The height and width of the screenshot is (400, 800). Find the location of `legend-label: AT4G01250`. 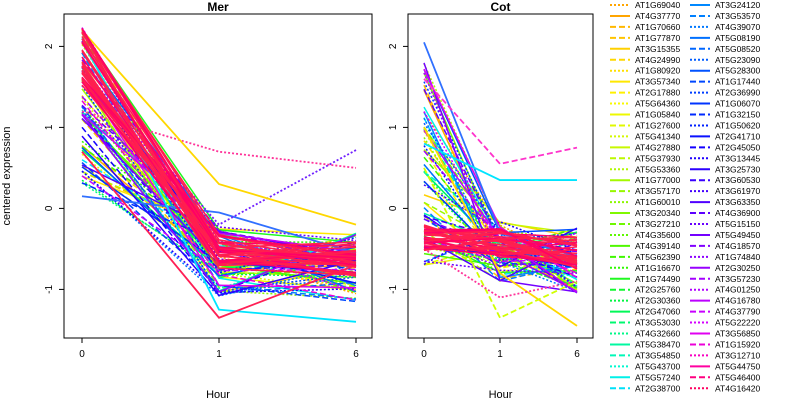

legend-label: AT4G01250 is located at coordinates (737, 290).